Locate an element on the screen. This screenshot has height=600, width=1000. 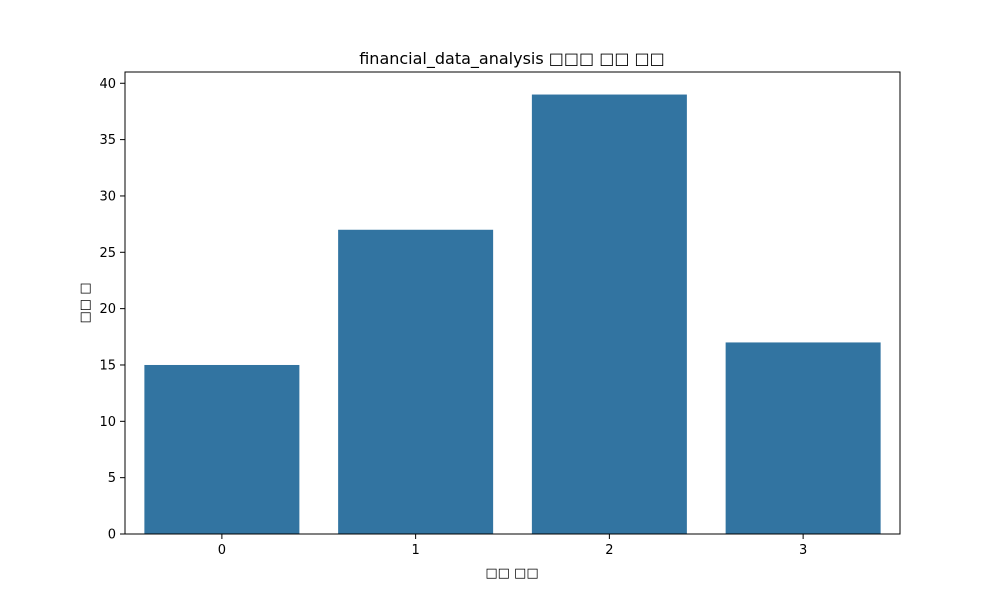
x-tick-label: 2 is located at coordinates (609, 550).